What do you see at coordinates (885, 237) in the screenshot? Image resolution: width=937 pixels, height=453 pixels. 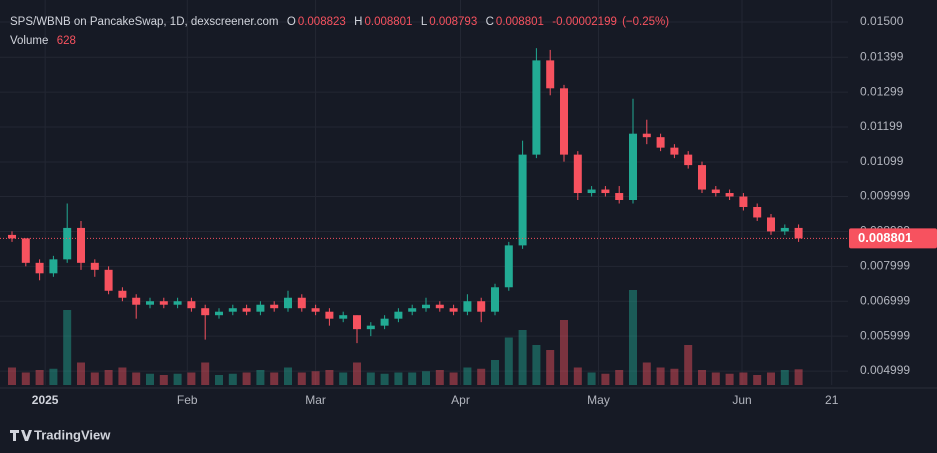 I see `last-price-label: 0.008801` at bounding box center [885, 237].